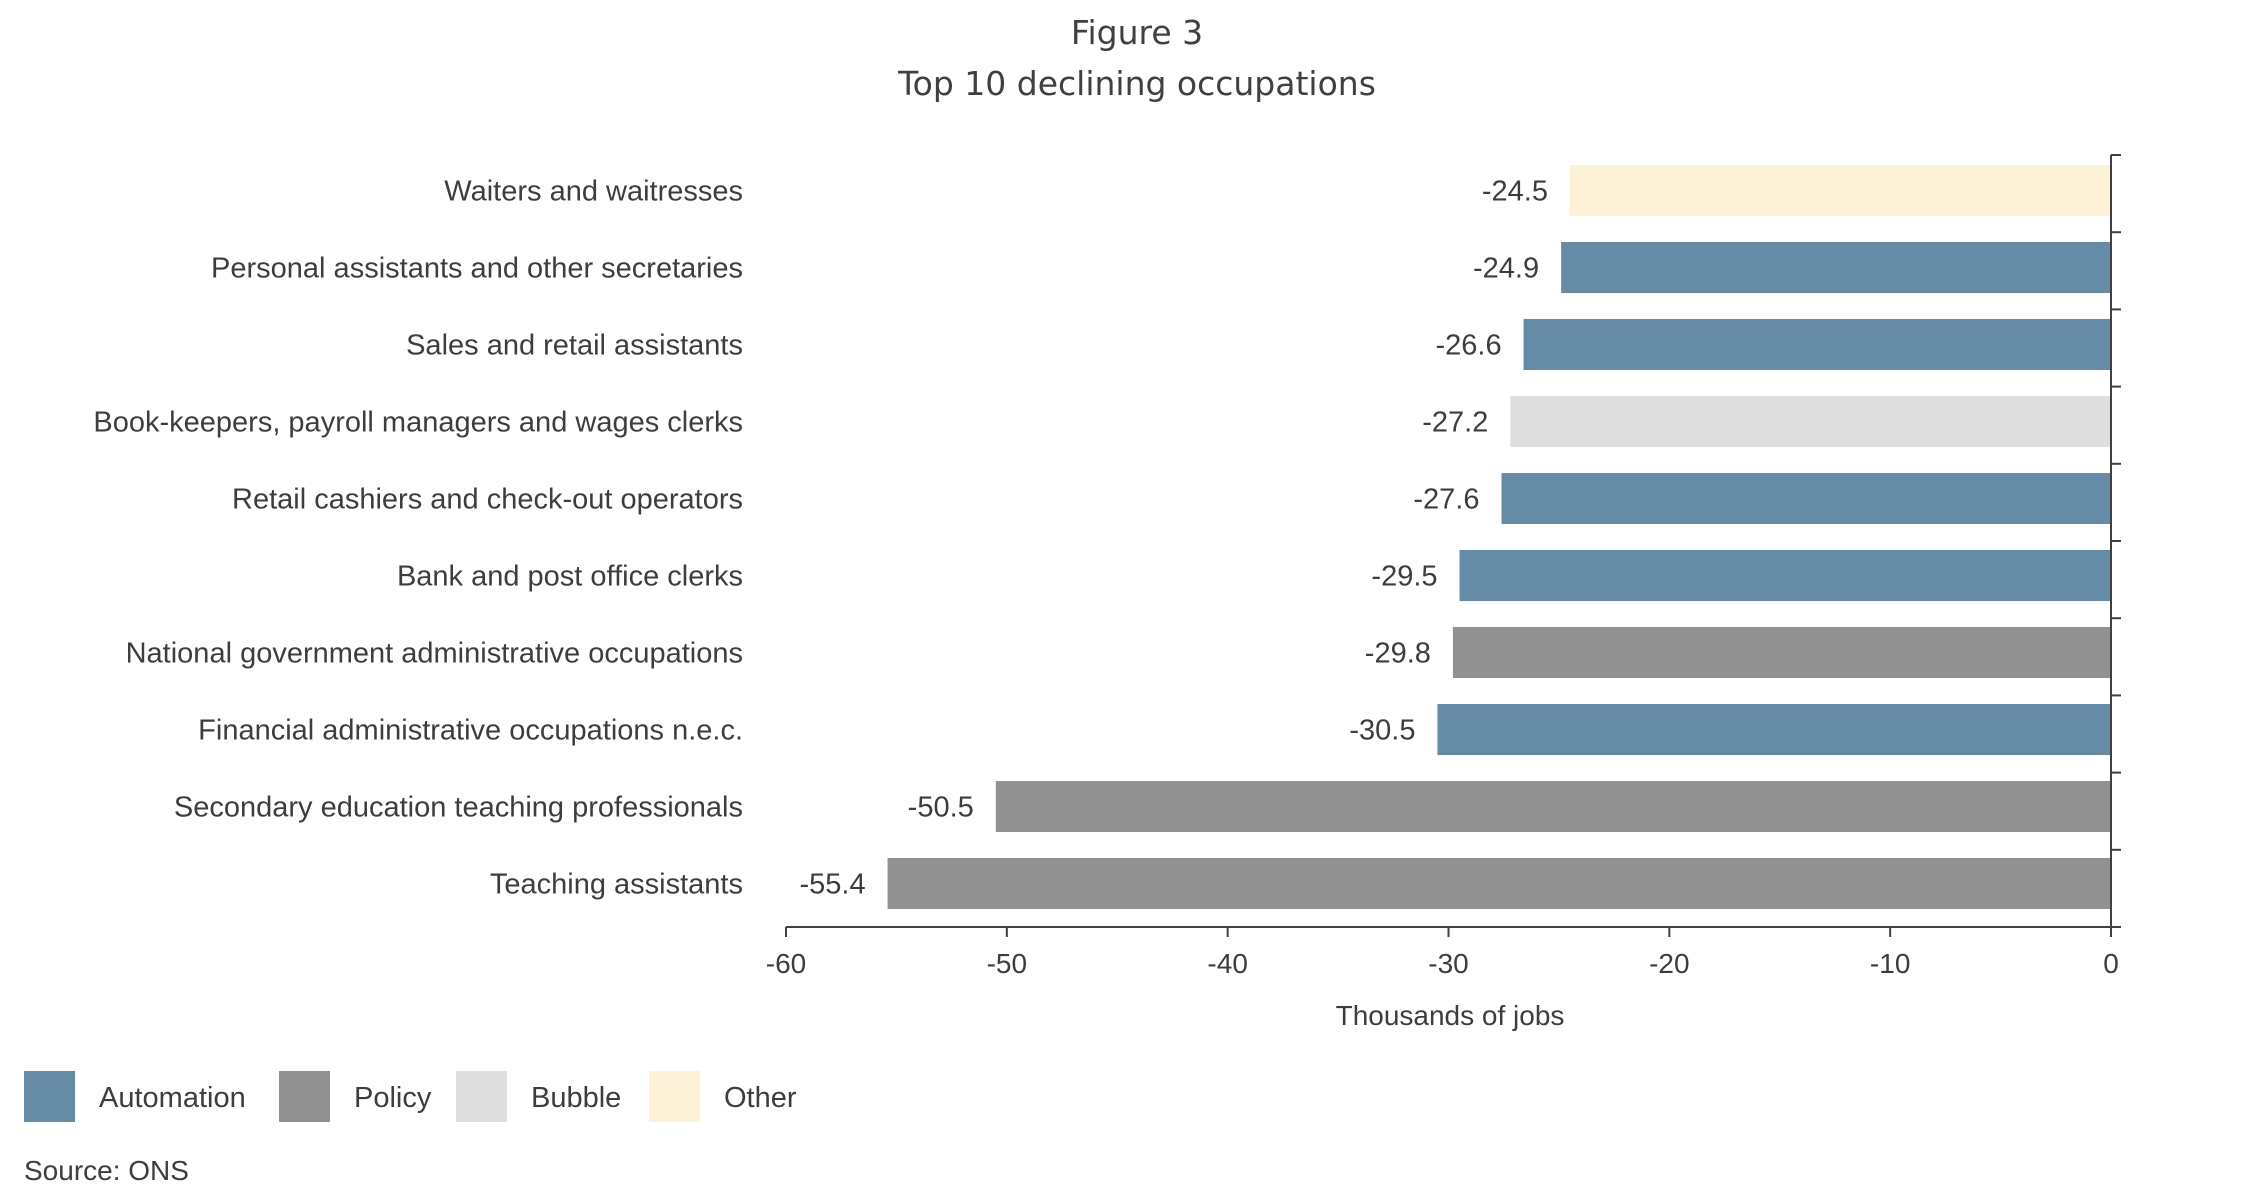 The width and height of the screenshot is (2258, 1187). What do you see at coordinates (941, 808) in the screenshot?
I see `data-label: -50.5` at bounding box center [941, 808].